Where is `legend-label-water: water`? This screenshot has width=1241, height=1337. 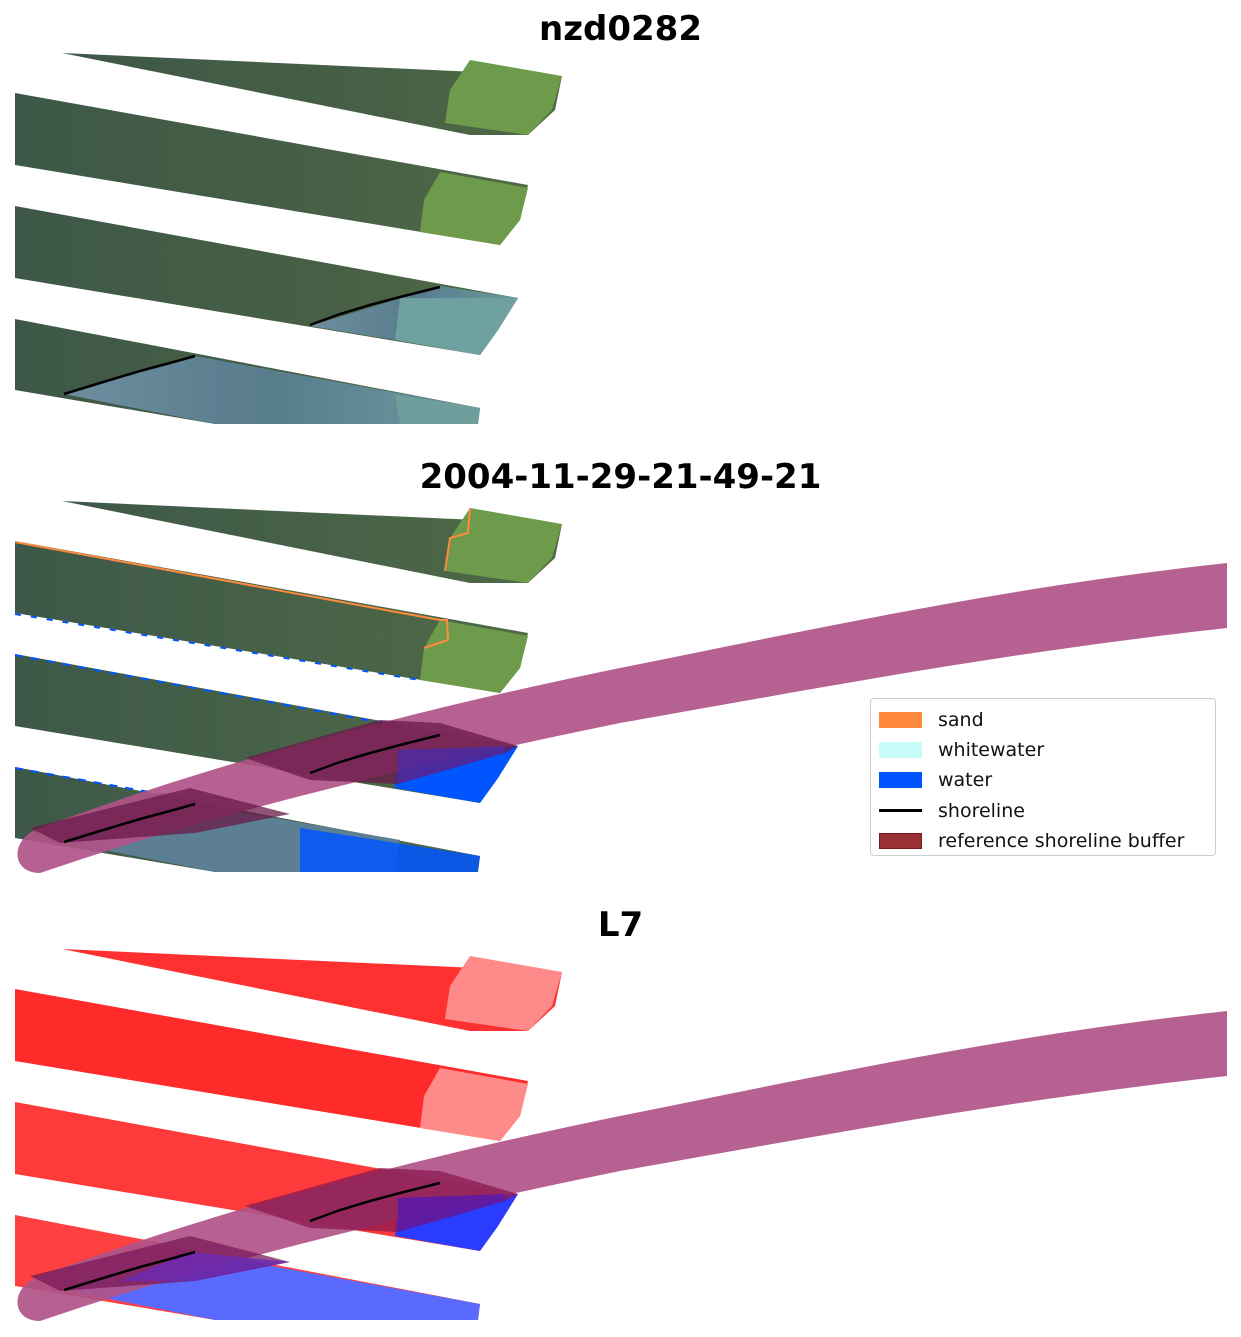 legend-label-water: water is located at coordinates (965, 780).